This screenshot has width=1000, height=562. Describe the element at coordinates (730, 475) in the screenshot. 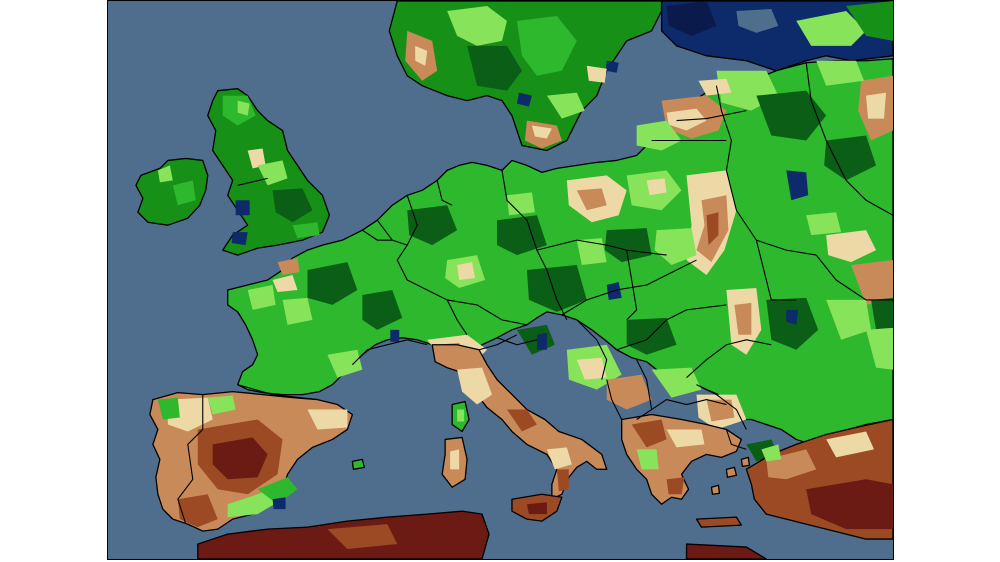

I see `aegean-islands` at that location.